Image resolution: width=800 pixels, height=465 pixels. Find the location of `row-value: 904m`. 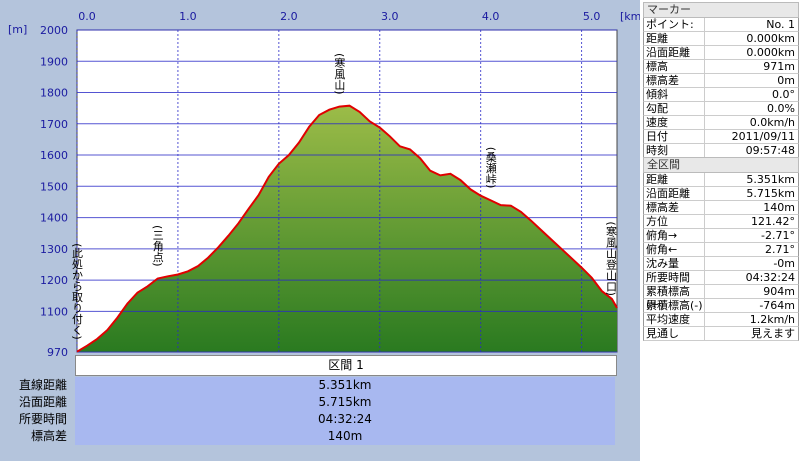

row-value: 904m is located at coordinates (779, 291).